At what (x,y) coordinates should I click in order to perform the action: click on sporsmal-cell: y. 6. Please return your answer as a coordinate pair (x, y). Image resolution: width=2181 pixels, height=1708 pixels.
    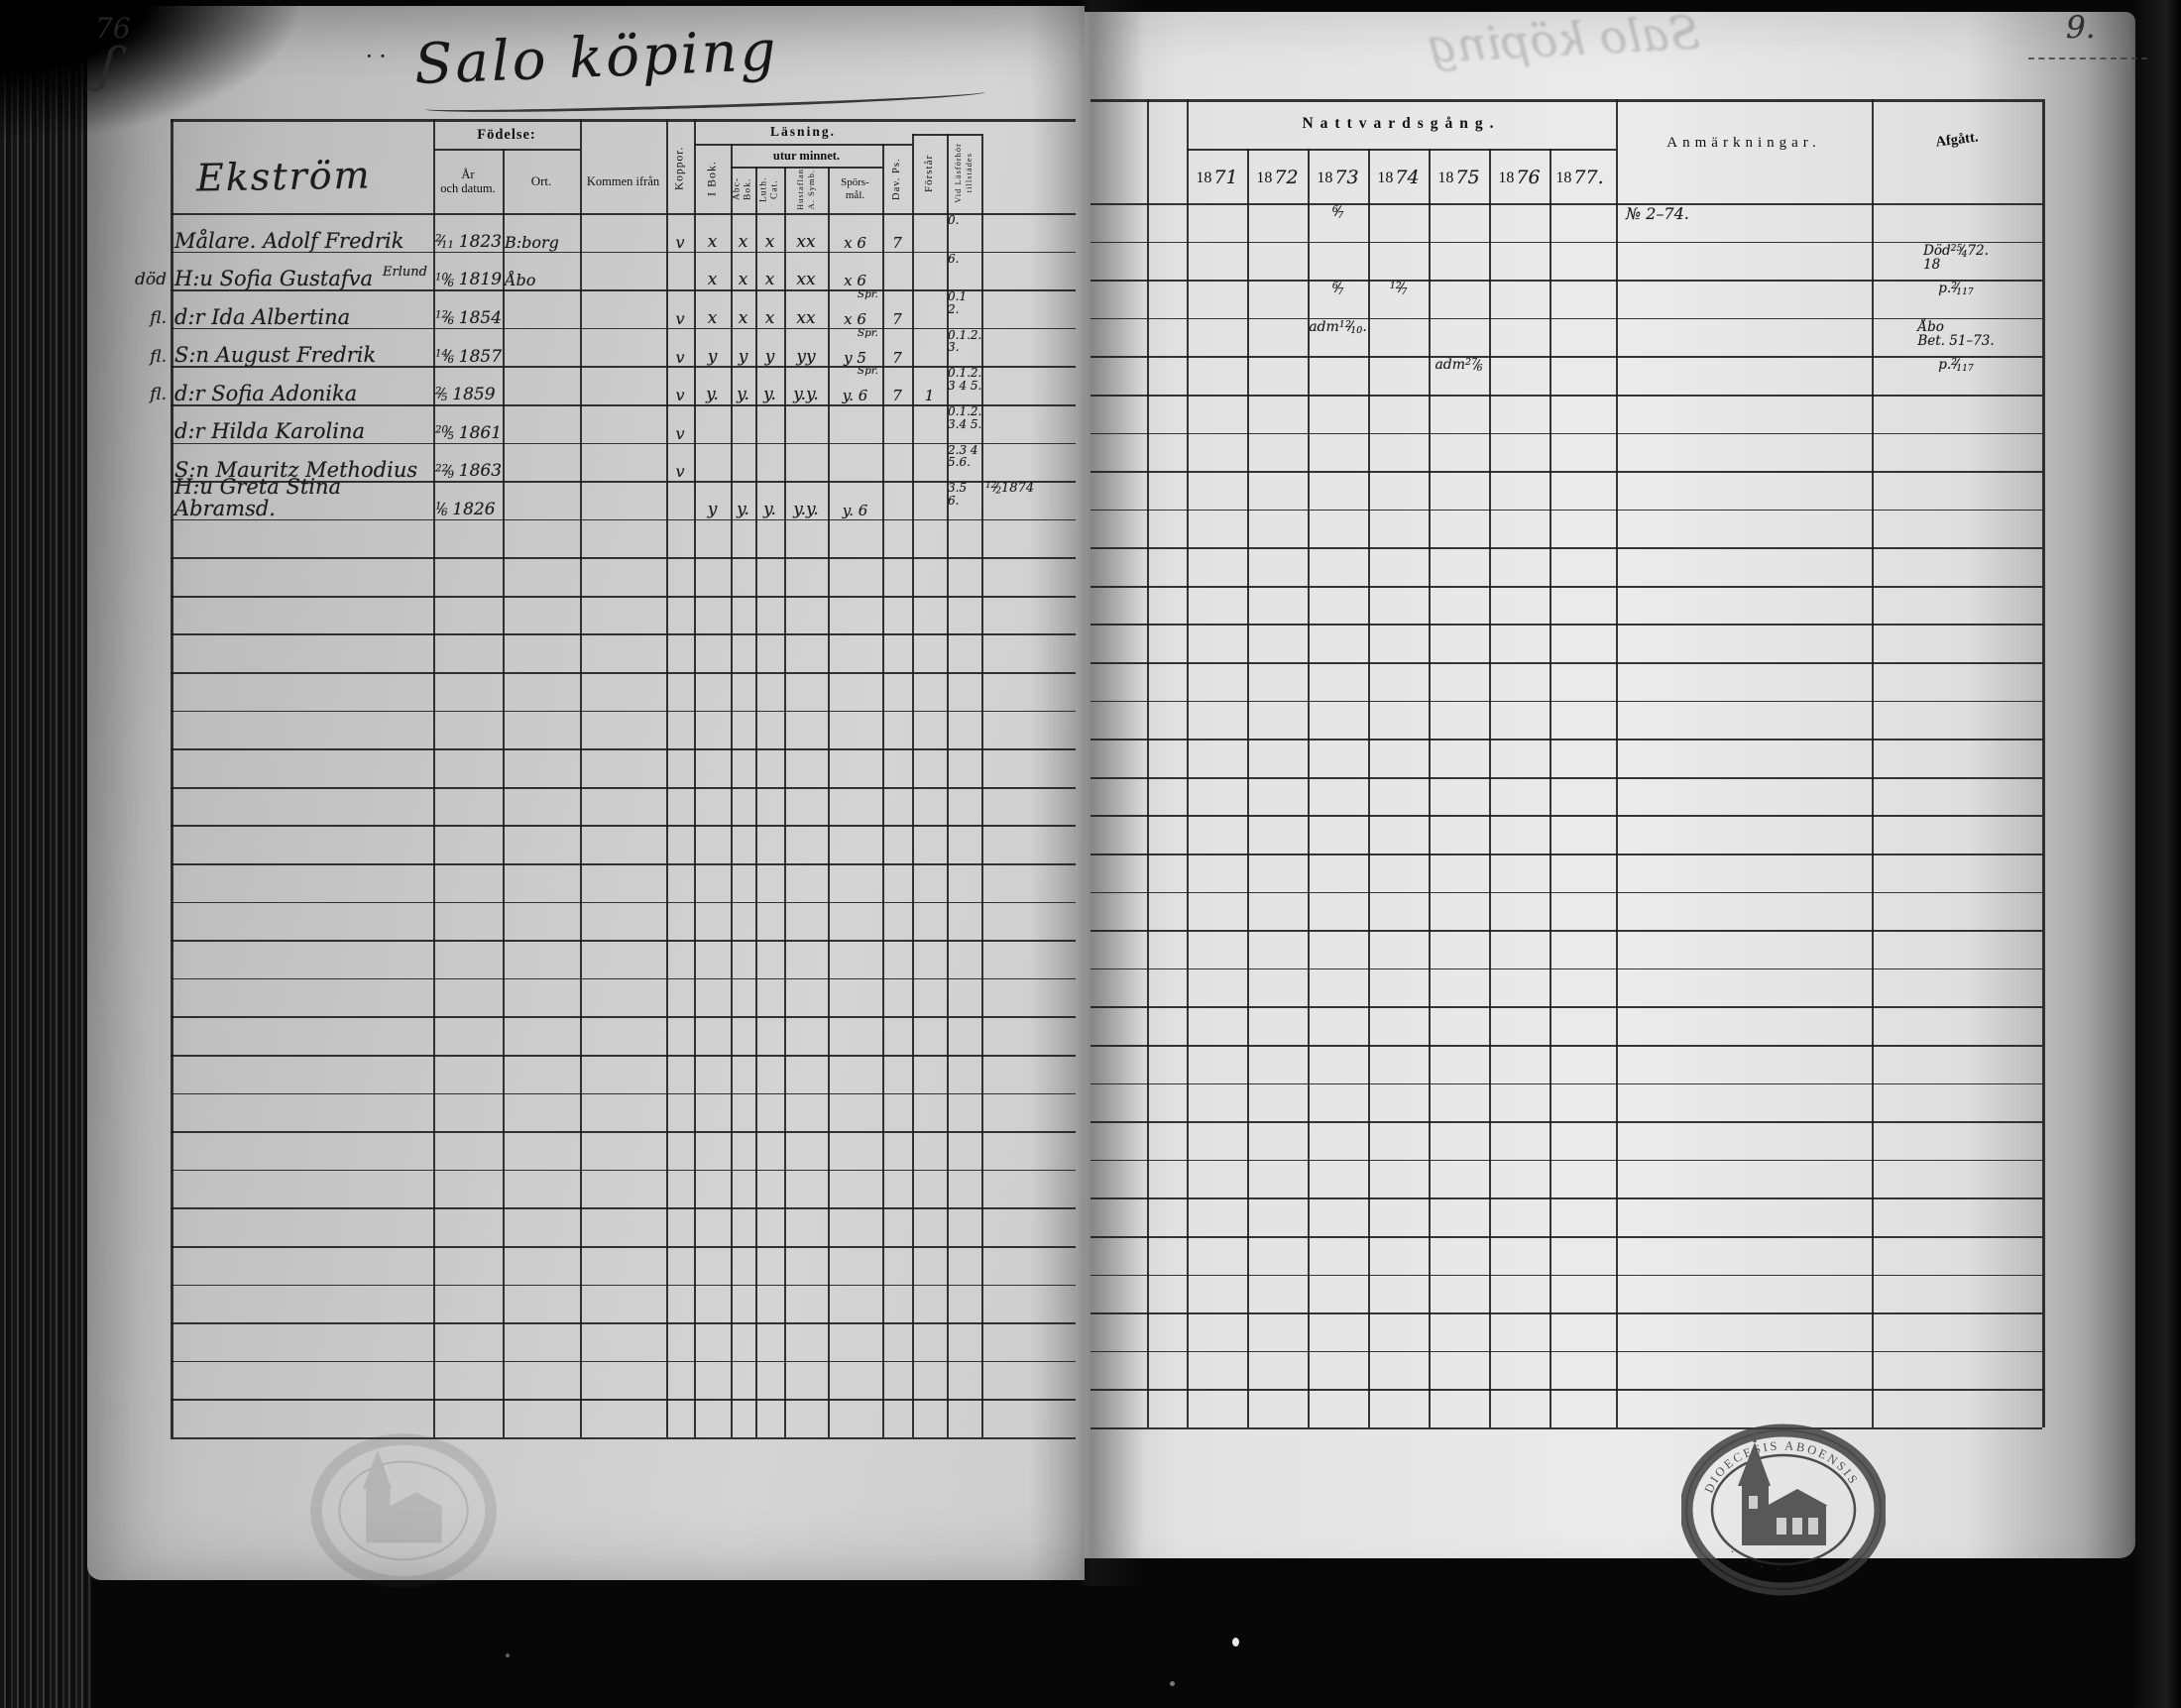
    Looking at the image, I should click on (855, 510).